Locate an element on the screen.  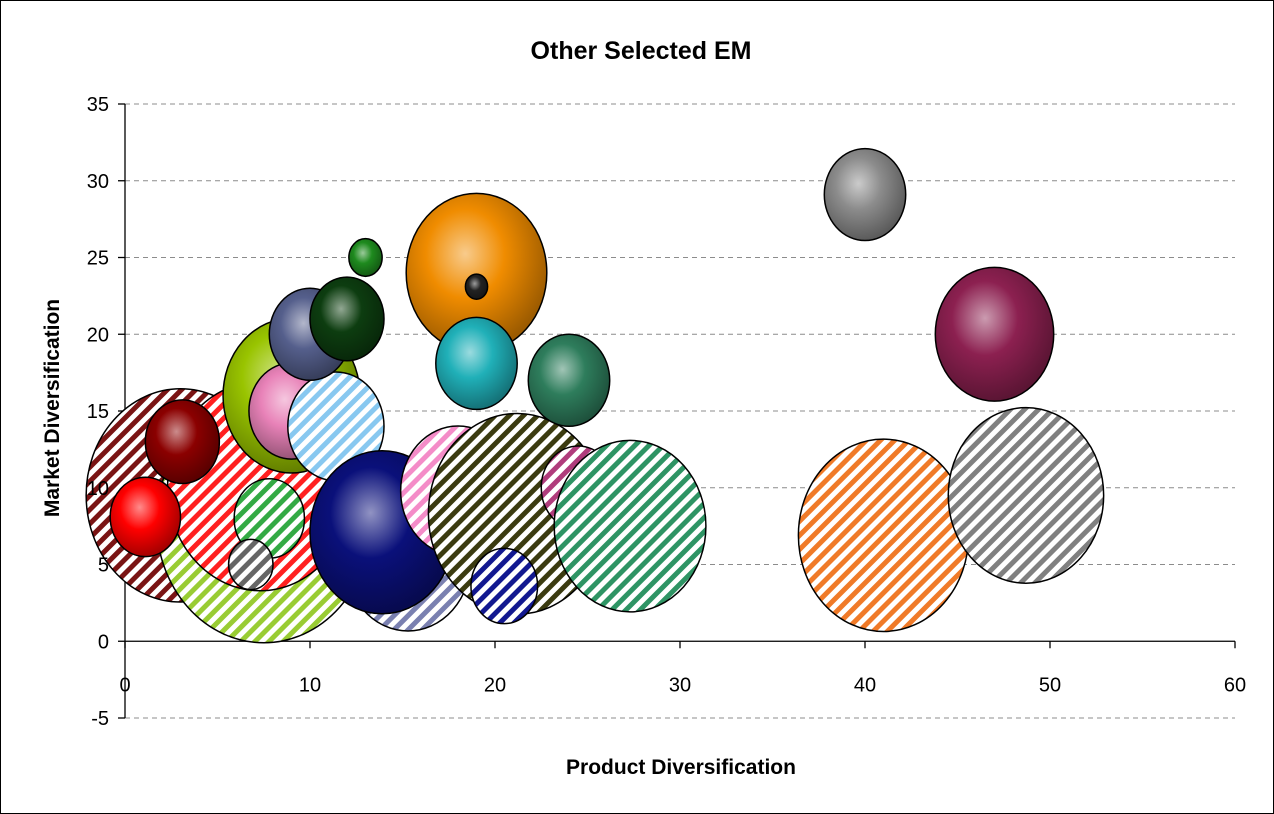
y-tick-label: 35 is located at coordinates (98, 105).